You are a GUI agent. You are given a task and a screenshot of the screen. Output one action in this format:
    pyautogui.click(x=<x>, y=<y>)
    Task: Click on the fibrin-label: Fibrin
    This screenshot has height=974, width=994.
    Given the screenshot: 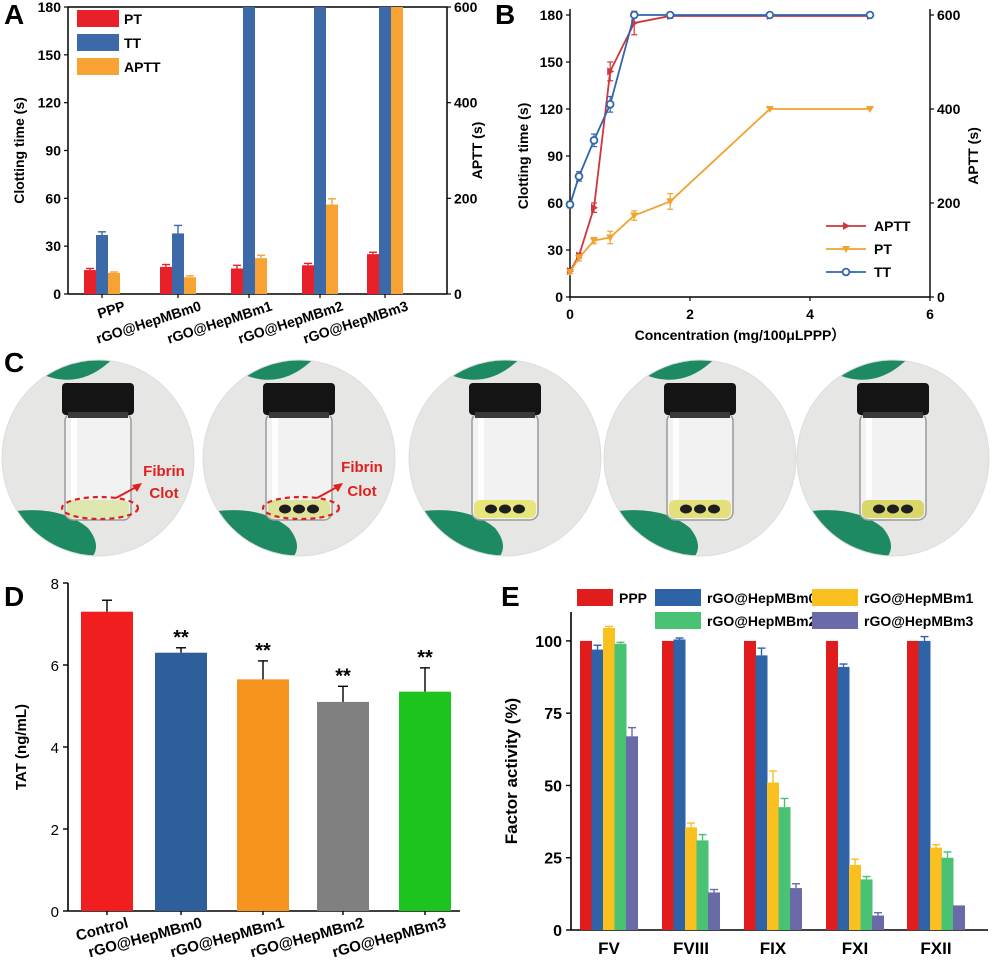 What is the action you would take?
    pyautogui.click(x=164, y=471)
    